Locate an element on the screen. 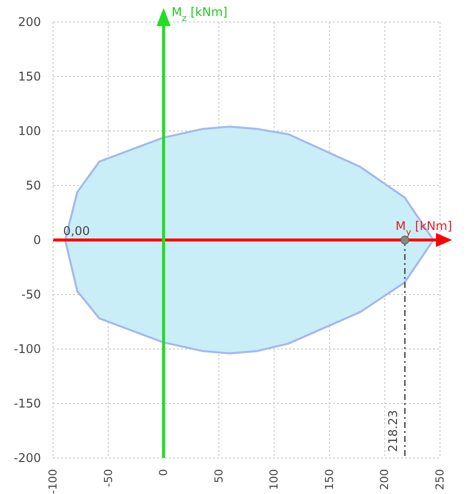 The width and height of the screenshot is (474, 494). y-tick-label: -50 is located at coordinates (31, 295).